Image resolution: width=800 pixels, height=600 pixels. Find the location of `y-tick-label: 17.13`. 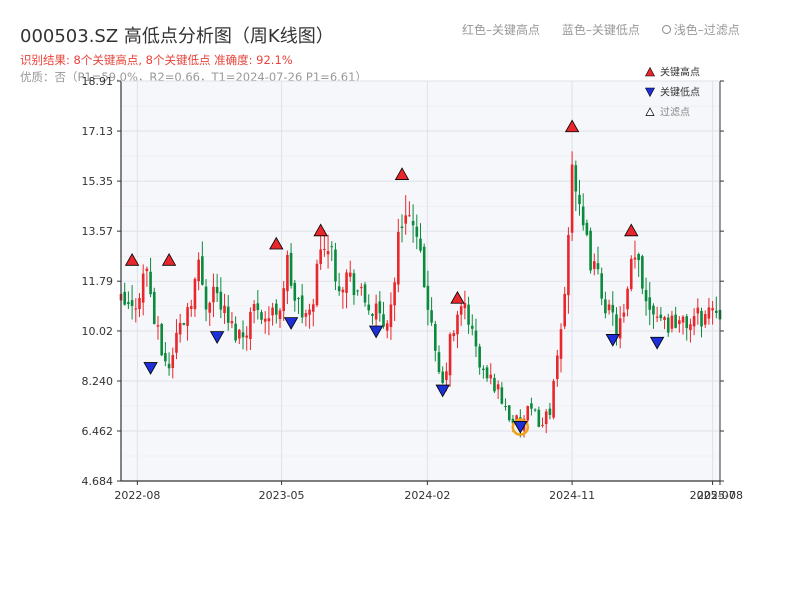

y-tick-label: 17.13 is located at coordinates (98, 131).